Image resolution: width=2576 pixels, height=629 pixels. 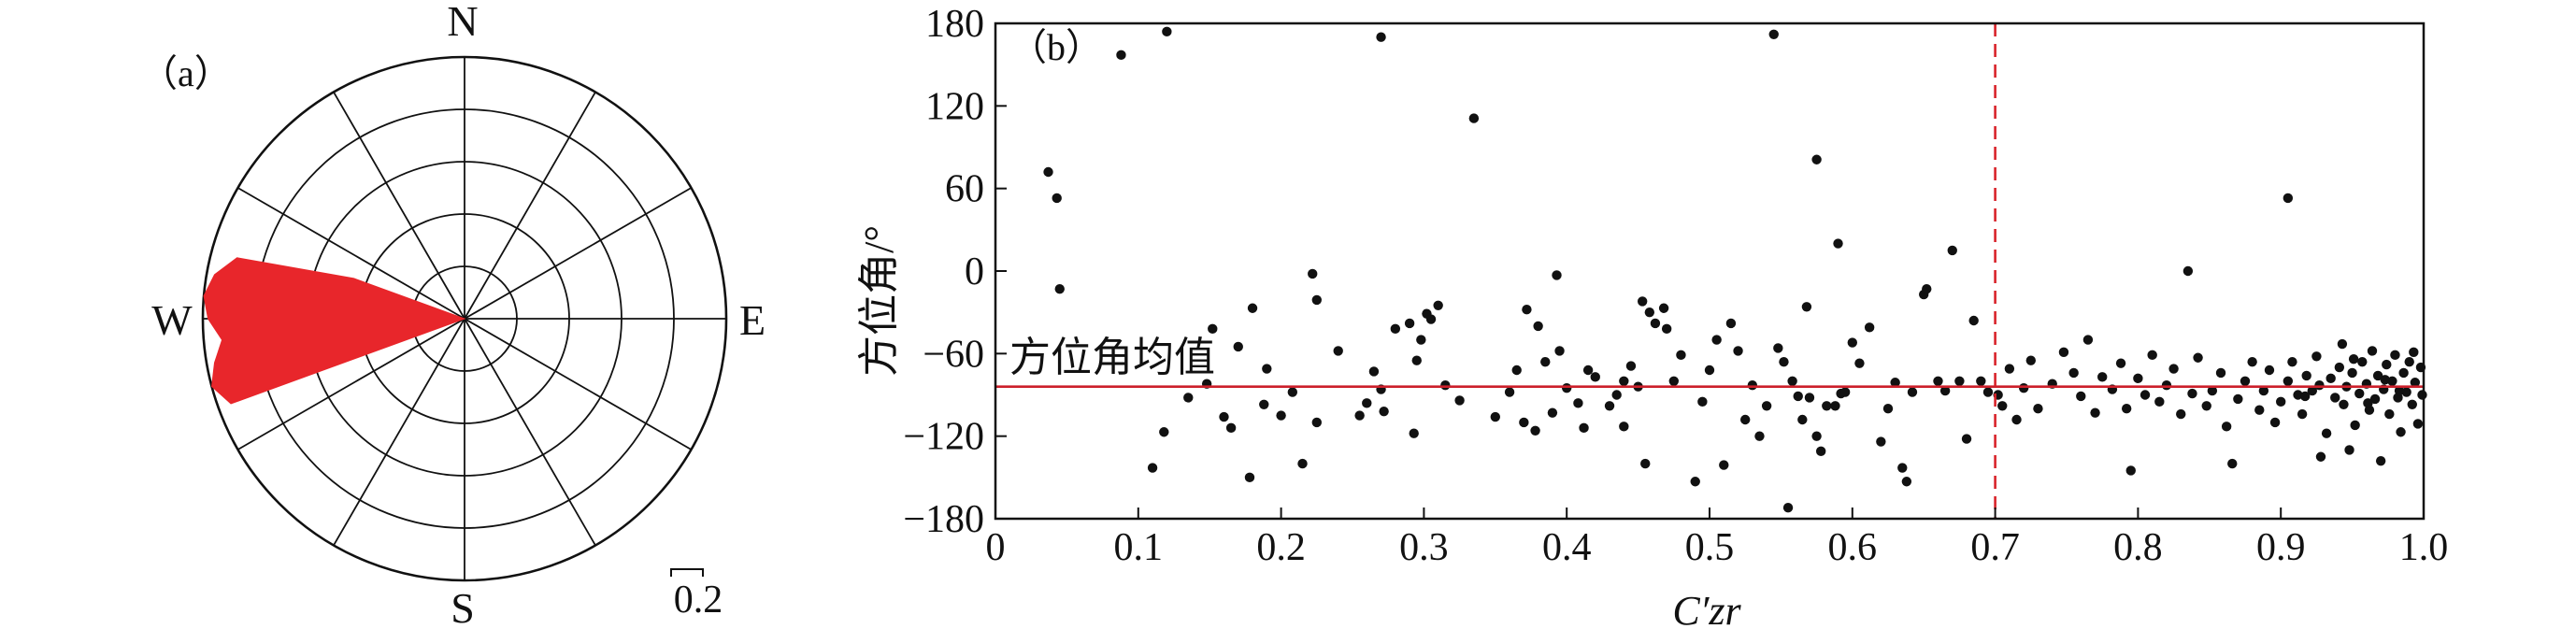 What do you see at coordinates (974, 271) in the screenshot?
I see `y-tick-label: 0` at bounding box center [974, 271].